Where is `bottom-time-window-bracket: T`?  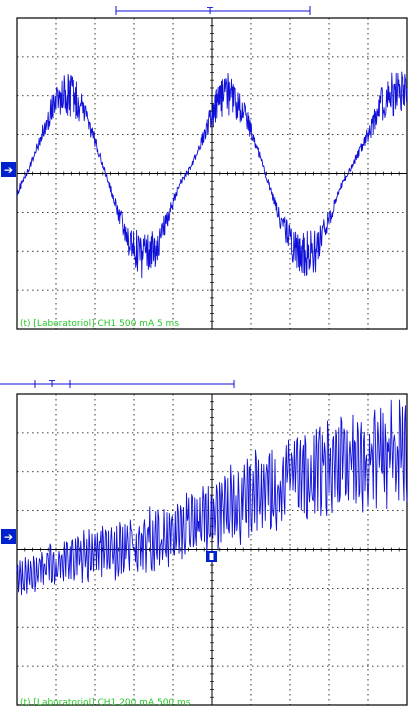
bottom-time-window-bracket: T is located at coordinates (134, 384).